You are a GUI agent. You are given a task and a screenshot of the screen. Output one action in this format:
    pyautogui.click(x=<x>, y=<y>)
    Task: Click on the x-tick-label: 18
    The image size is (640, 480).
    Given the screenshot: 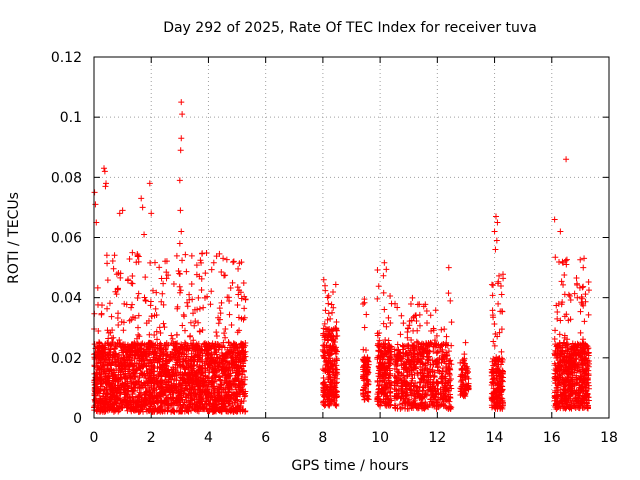 What is the action you would take?
    pyautogui.click(x=609, y=438)
    